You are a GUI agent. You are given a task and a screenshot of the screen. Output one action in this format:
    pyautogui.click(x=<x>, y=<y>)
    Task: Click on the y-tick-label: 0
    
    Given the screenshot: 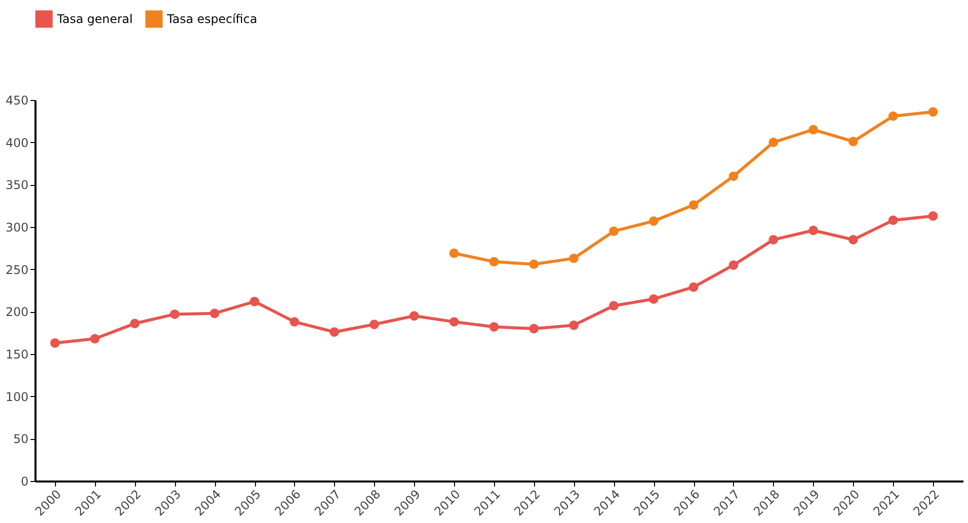 What is the action you would take?
    pyautogui.click(x=24, y=481)
    